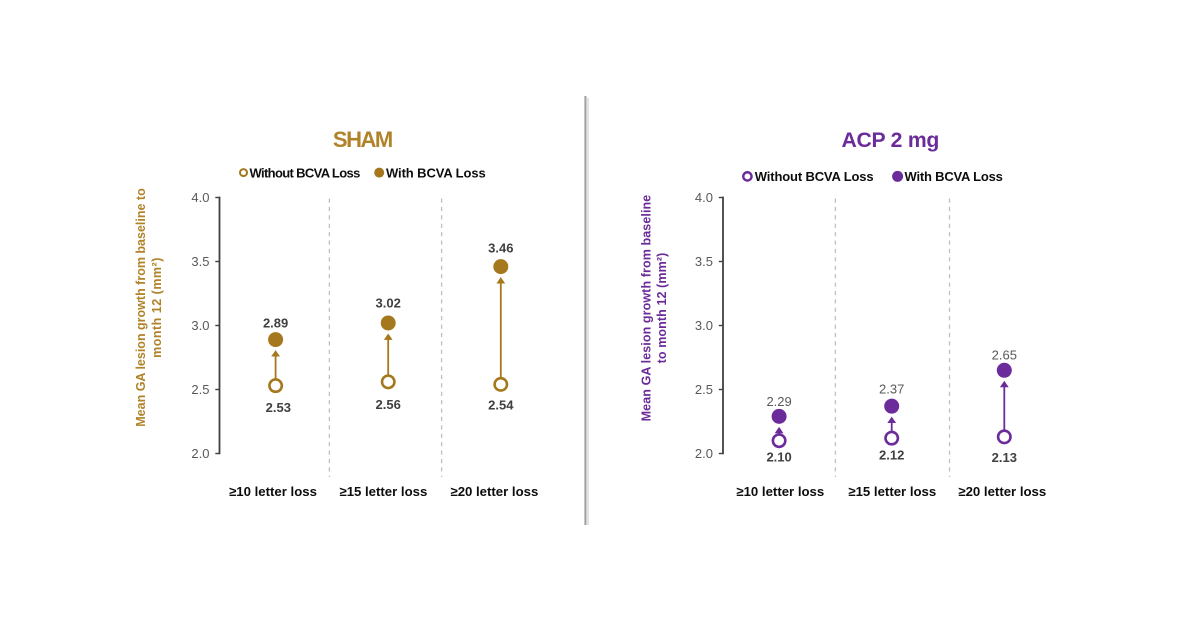  Describe the element at coordinates (388, 404) in the screenshot. I see `svg-text: 2.56` at that location.